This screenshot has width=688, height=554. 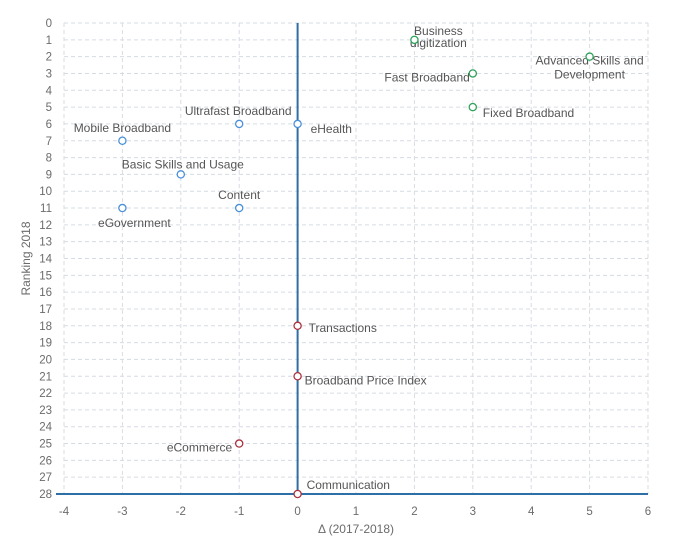 What do you see at coordinates (45, 377) in the screenshot?
I see `y-tick-label: 21` at bounding box center [45, 377].